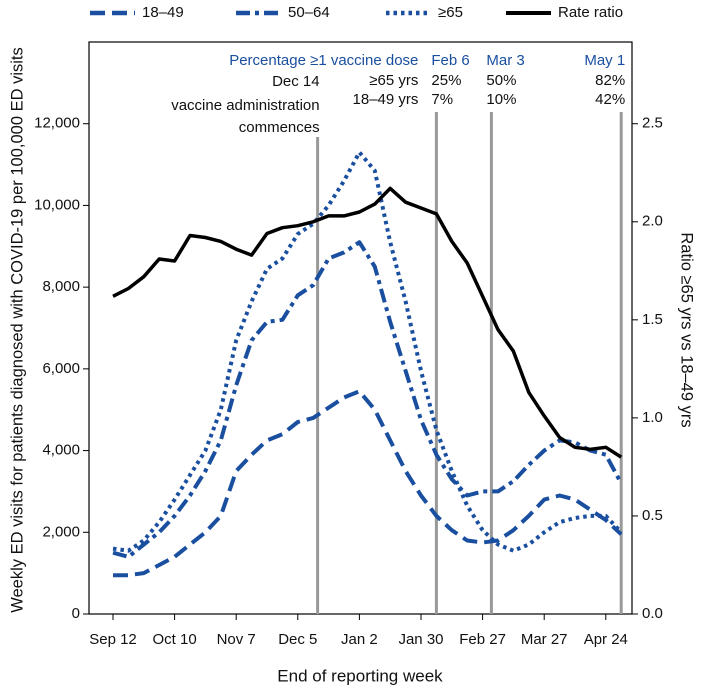  Describe the element at coordinates (446, 80) in the screenshot. I see `vaccine-pct: 25%` at that location.